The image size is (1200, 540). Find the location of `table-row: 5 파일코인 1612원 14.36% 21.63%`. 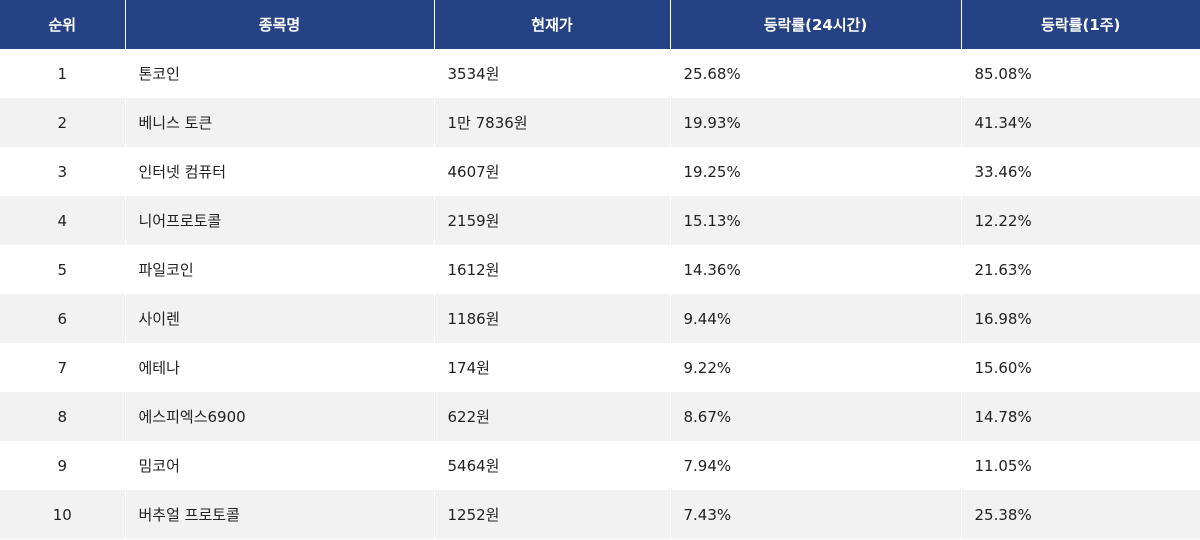

table-row: 5 파일코인 1612원 14.36% 21.63% is located at coordinates (600, 269).